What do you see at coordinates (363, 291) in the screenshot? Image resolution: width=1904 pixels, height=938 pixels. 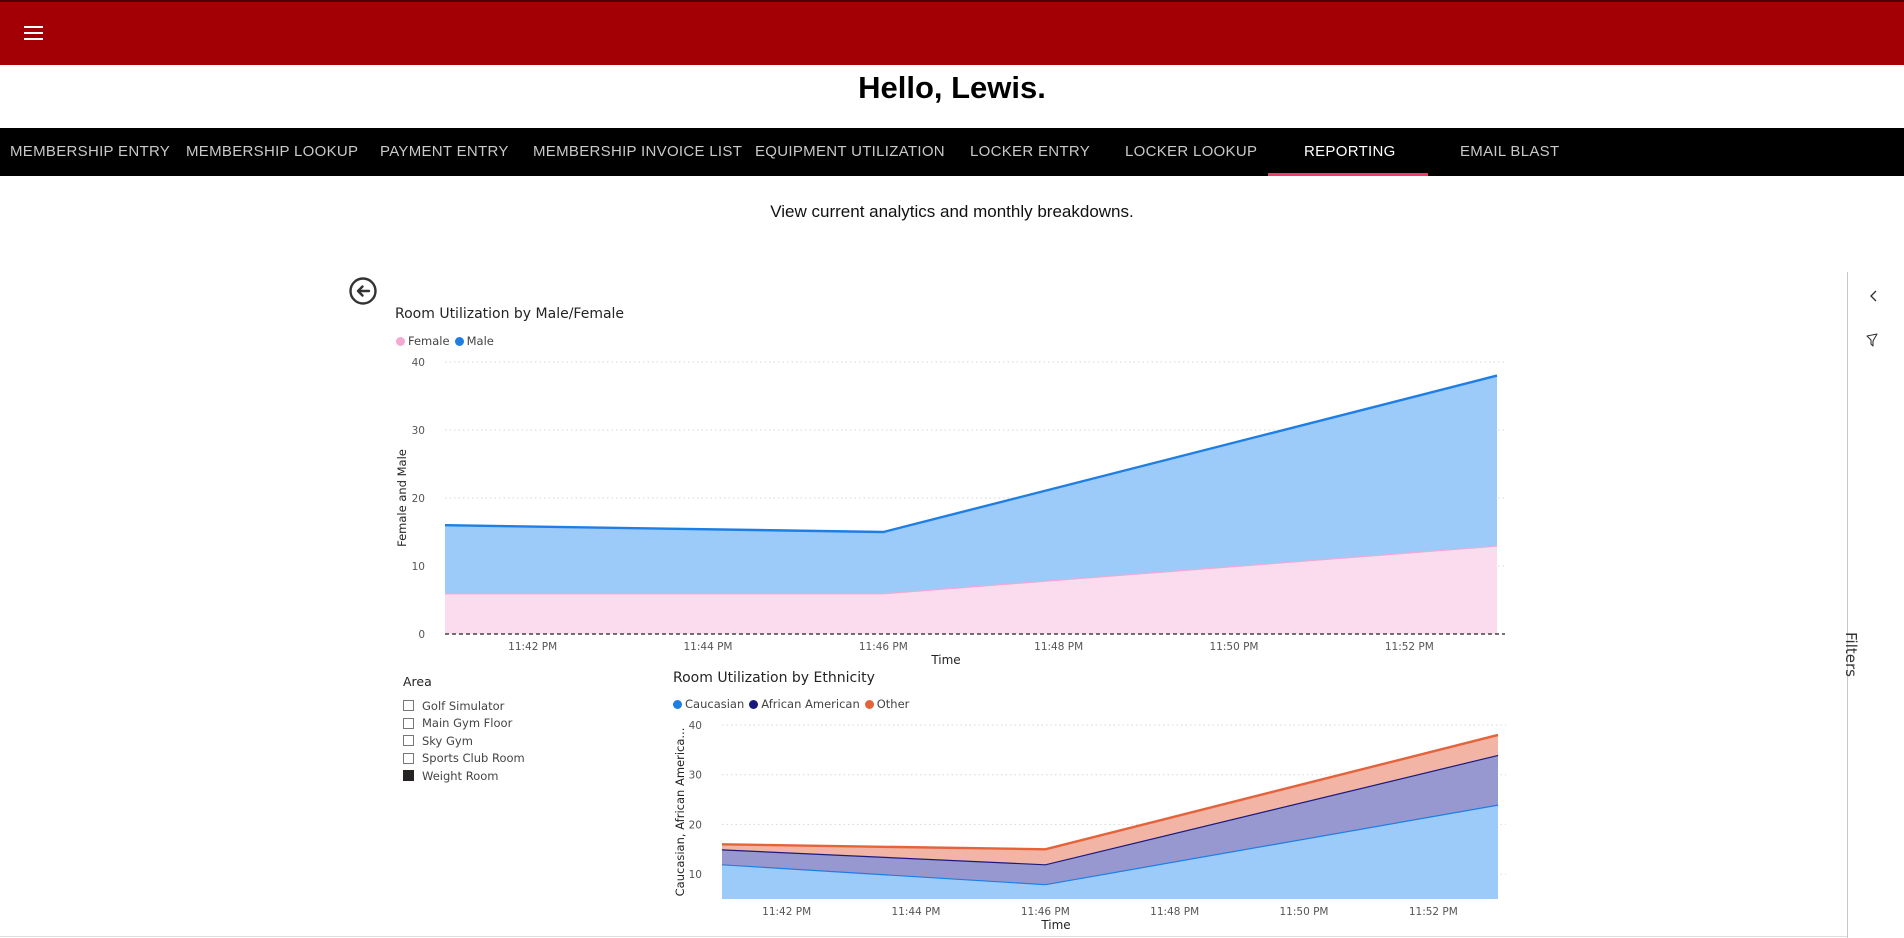 I see `back-arrow-circle-icon` at bounding box center [363, 291].